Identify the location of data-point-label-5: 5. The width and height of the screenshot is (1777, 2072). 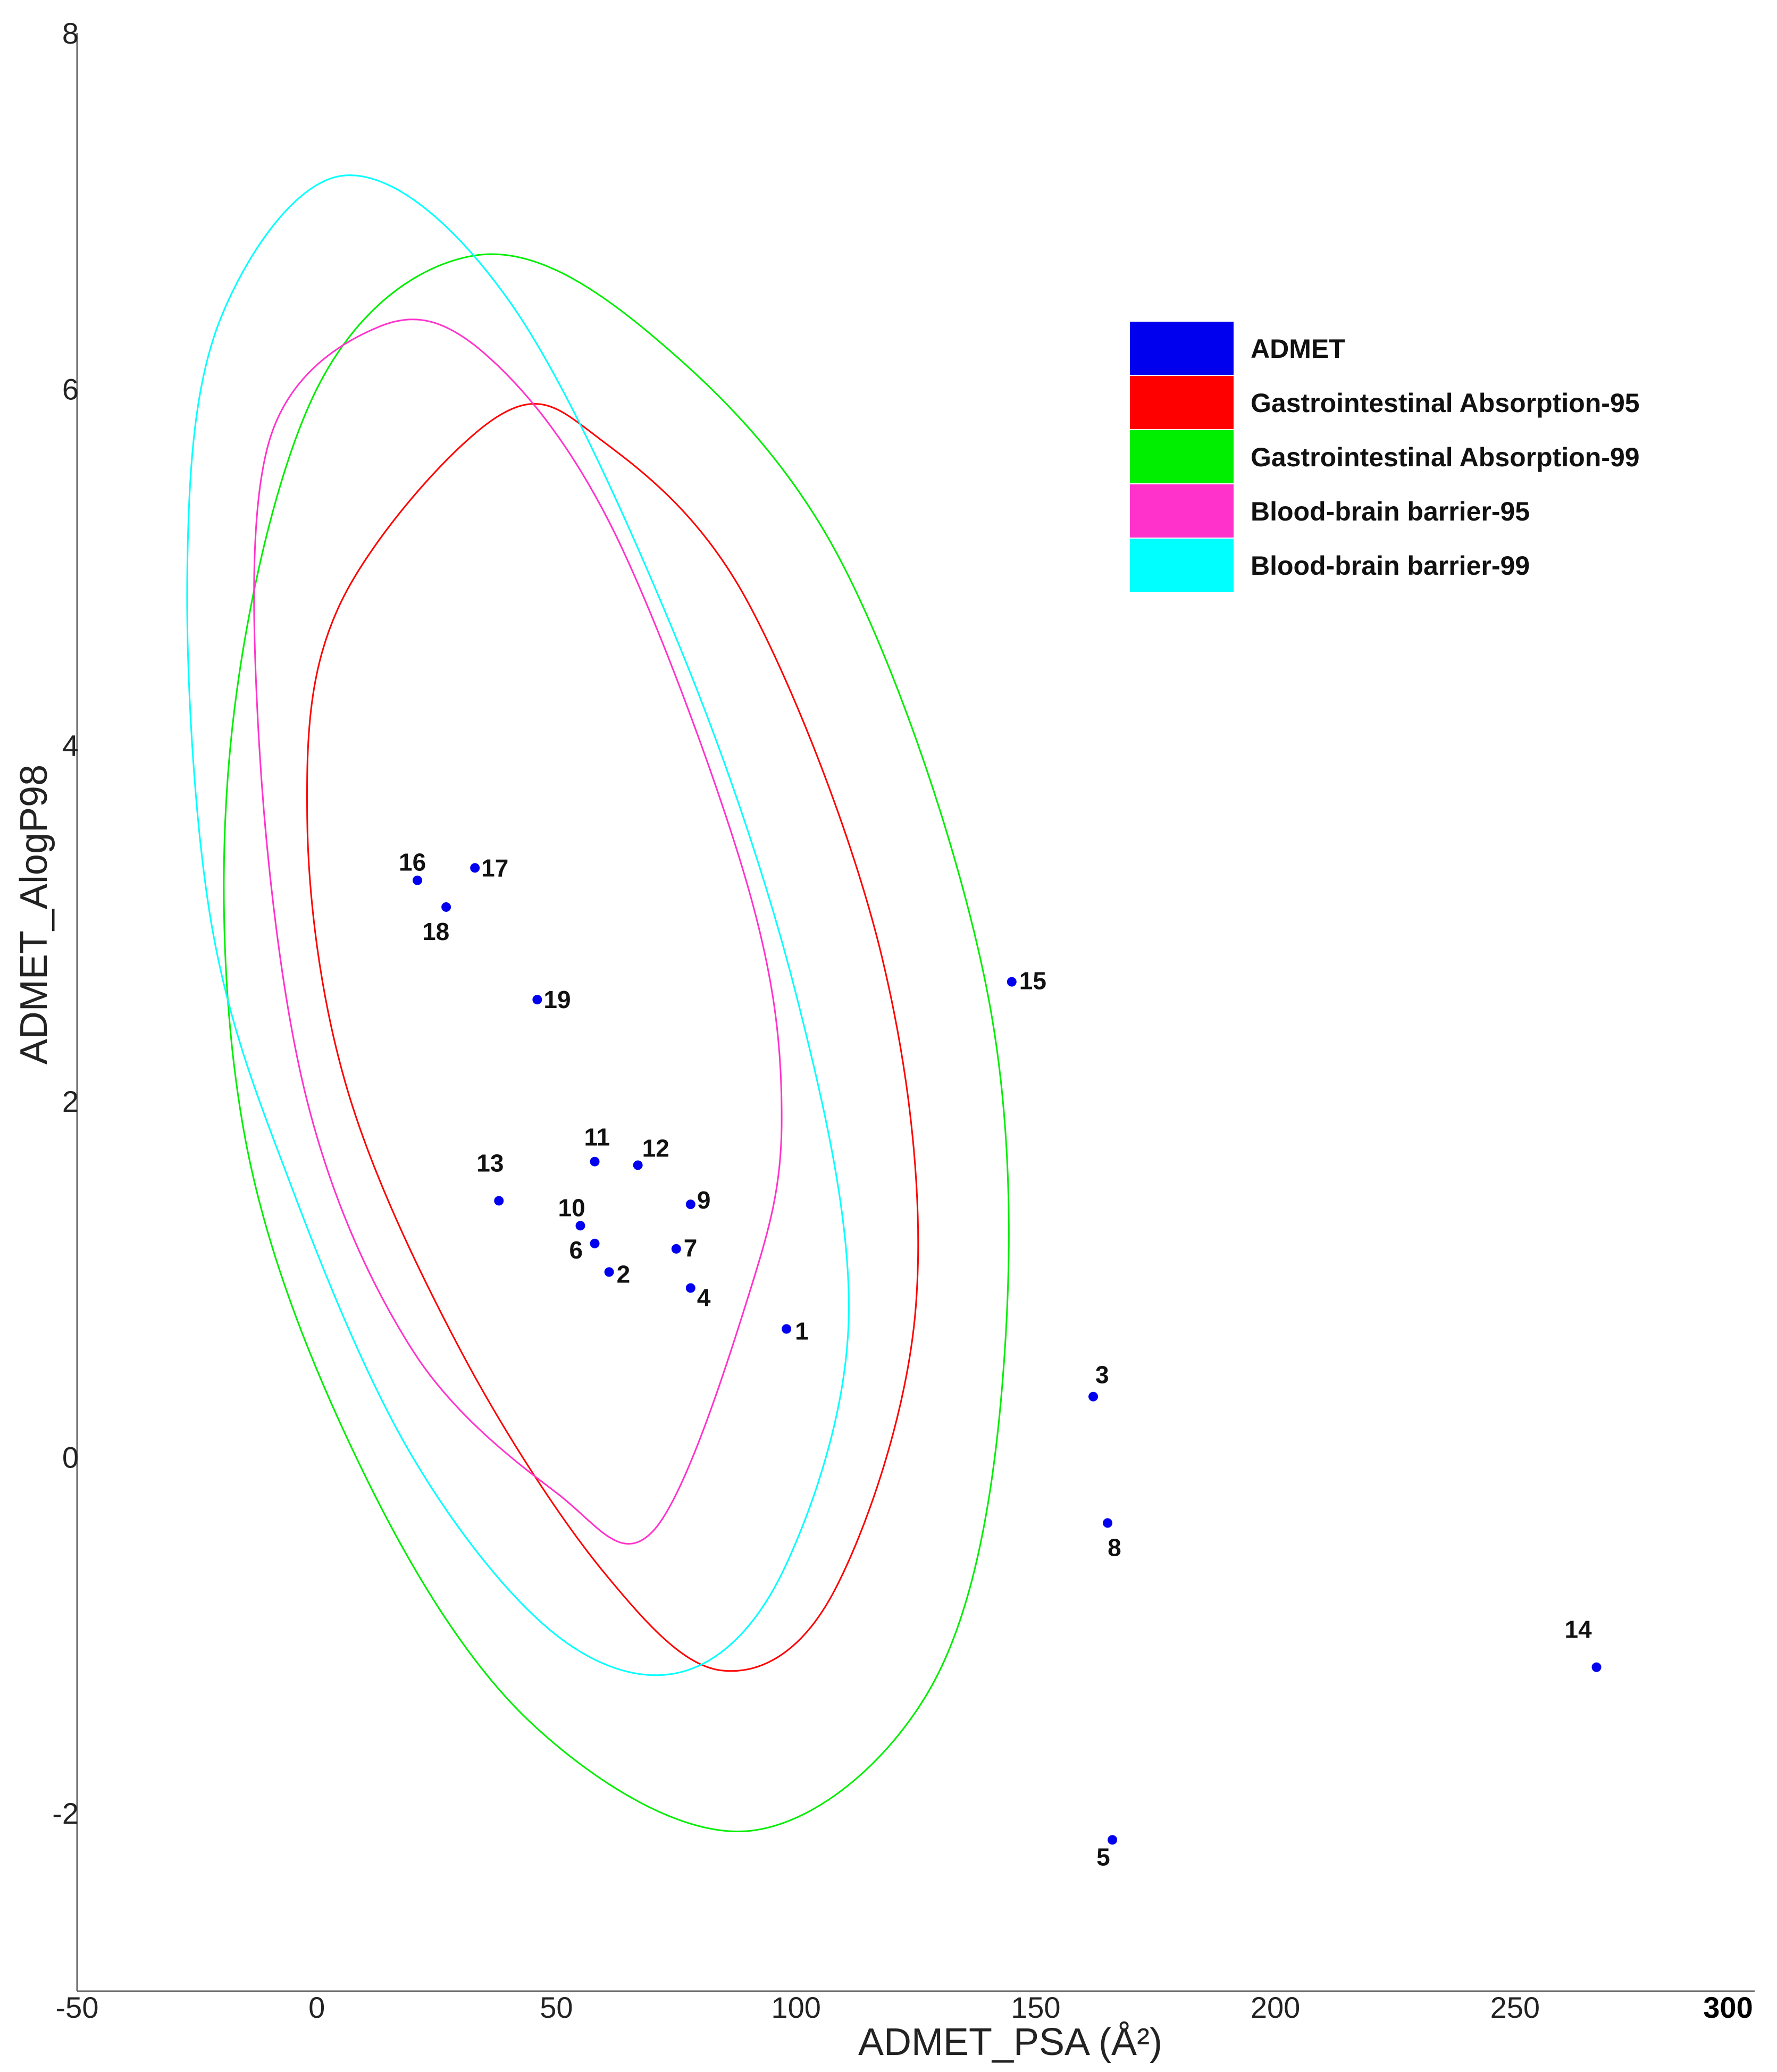
(1103, 1856).